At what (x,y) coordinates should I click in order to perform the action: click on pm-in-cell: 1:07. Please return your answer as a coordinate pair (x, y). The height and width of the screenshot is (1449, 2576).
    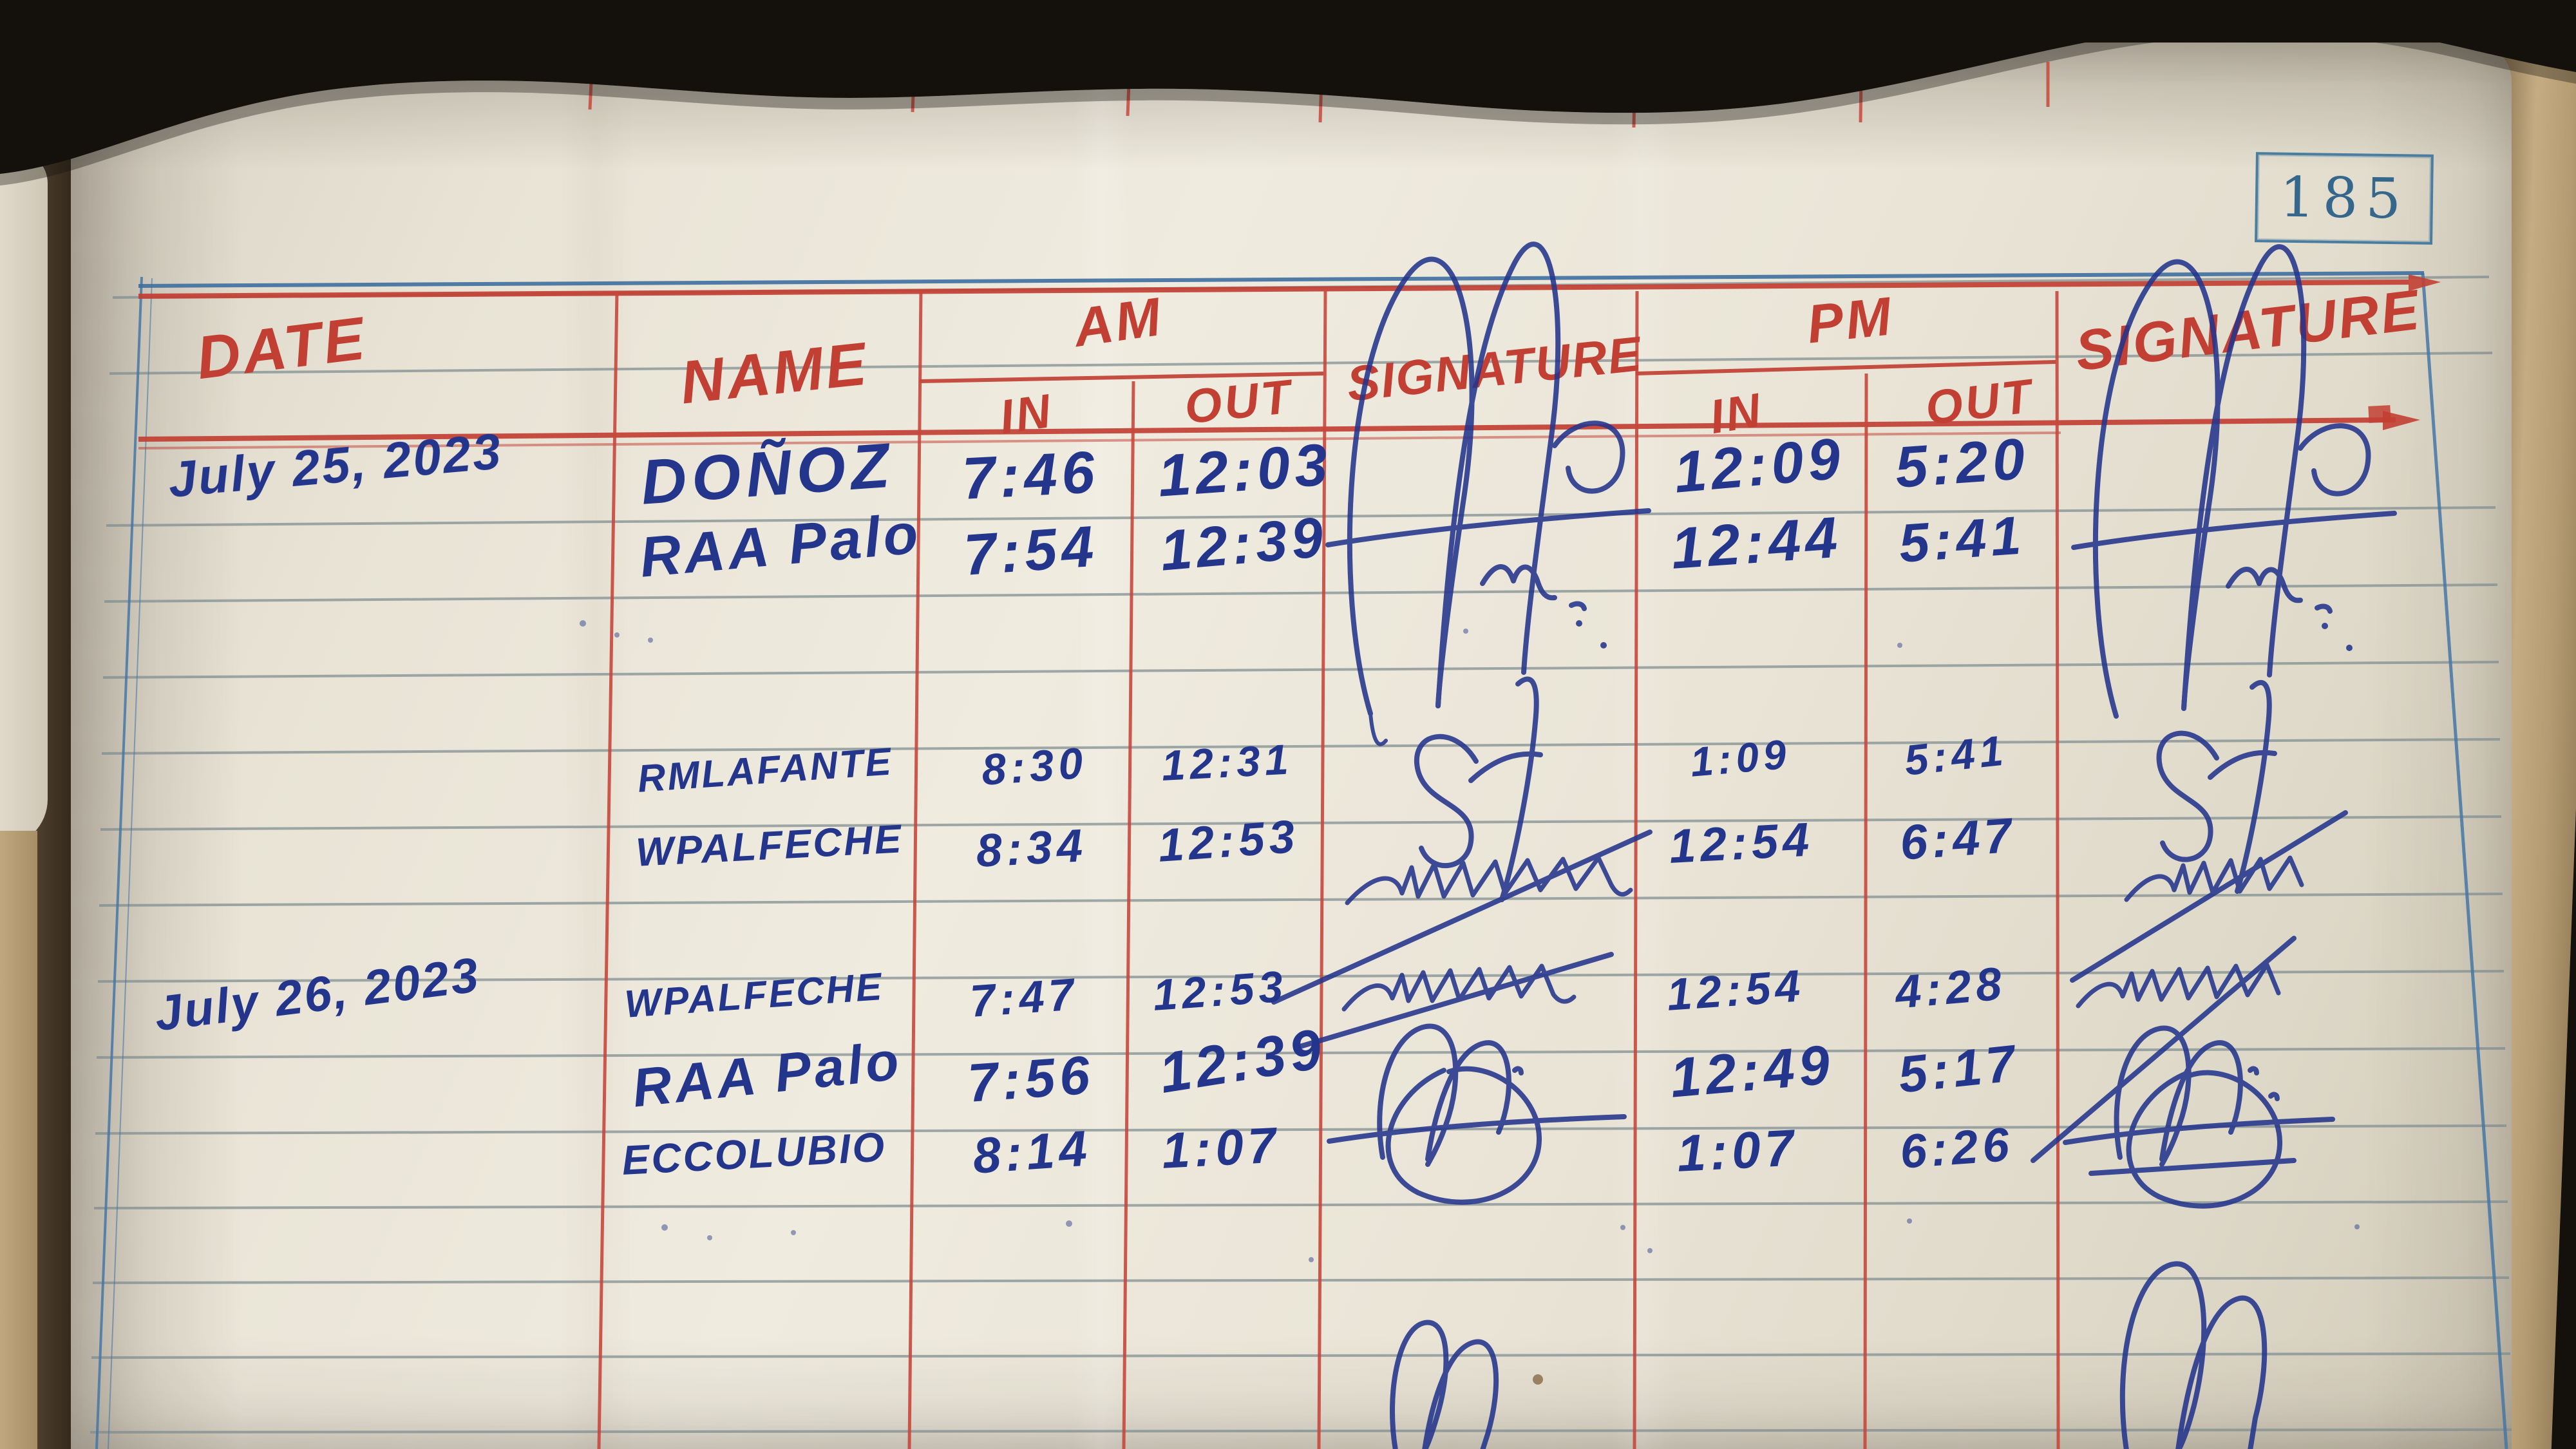
    Looking at the image, I should click on (1737, 1150).